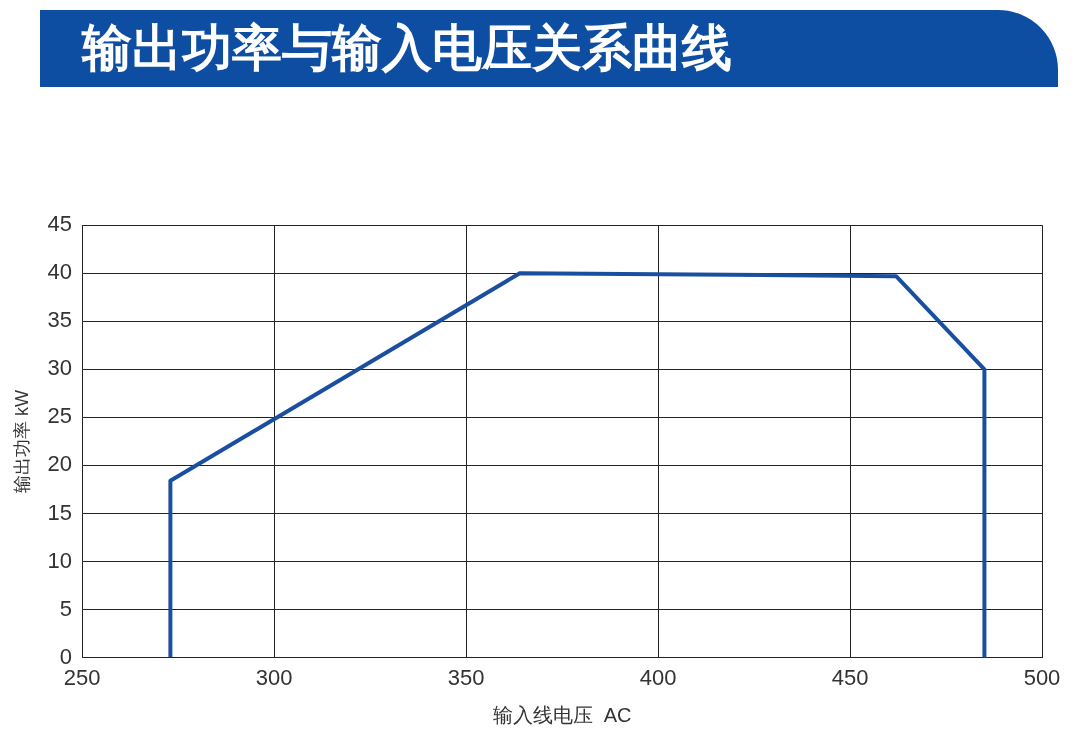  Describe the element at coordinates (66, 608) in the screenshot. I see `y-tick-label: 5` at that location.